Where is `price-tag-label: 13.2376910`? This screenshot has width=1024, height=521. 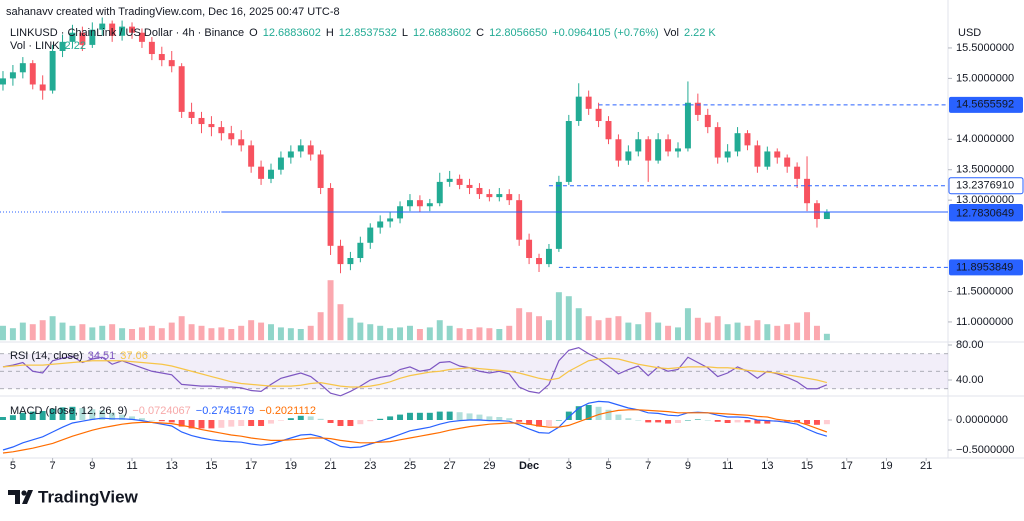
price-tag-label: 13.2376910 is located at coordinates (985, 186).